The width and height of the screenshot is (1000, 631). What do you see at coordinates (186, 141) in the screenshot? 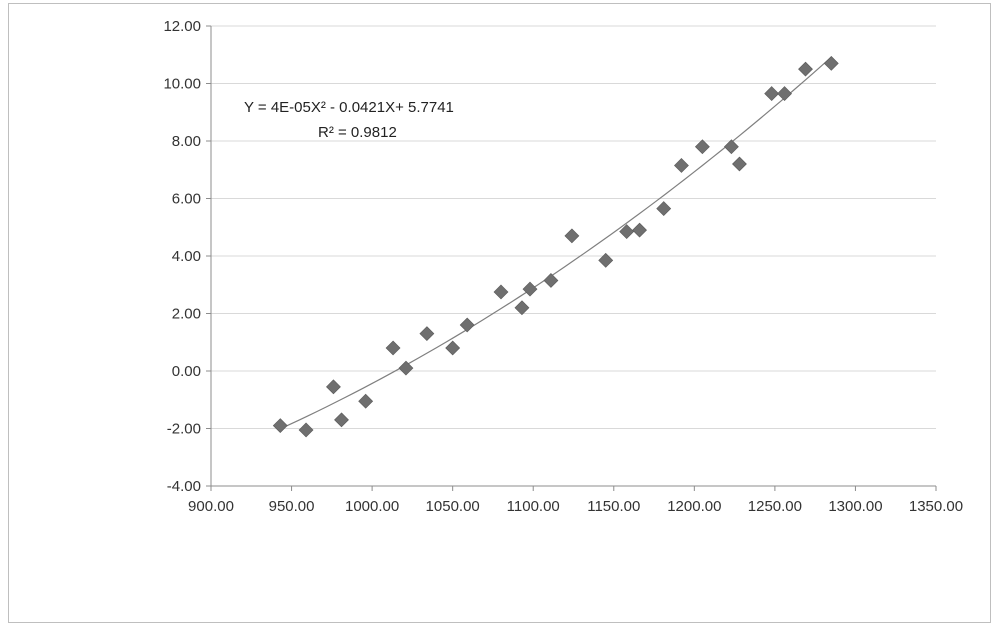
I see `y-tick-label: 8.00` at bounding box center [186, 141].